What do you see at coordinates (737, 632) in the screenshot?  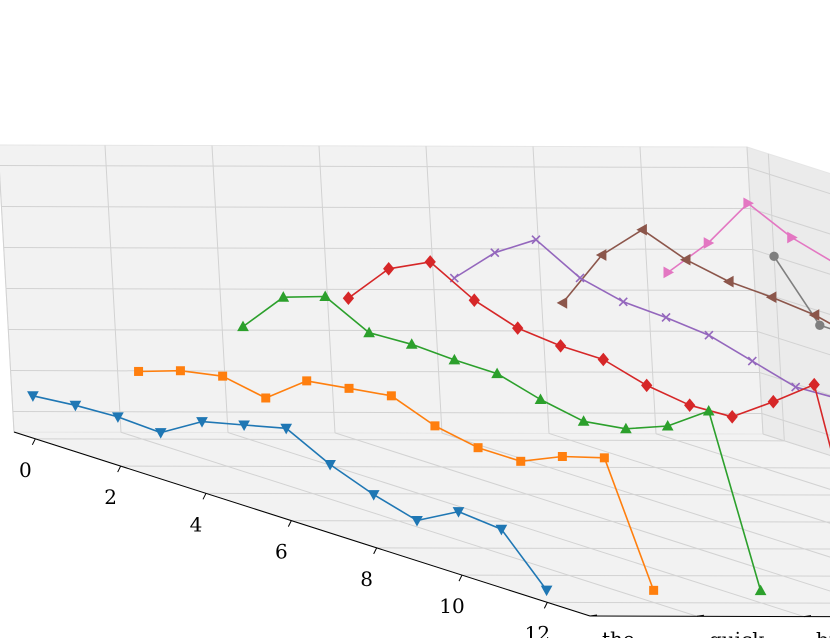 I see `y-tick-label: quick` at bounding box center [737, 632].